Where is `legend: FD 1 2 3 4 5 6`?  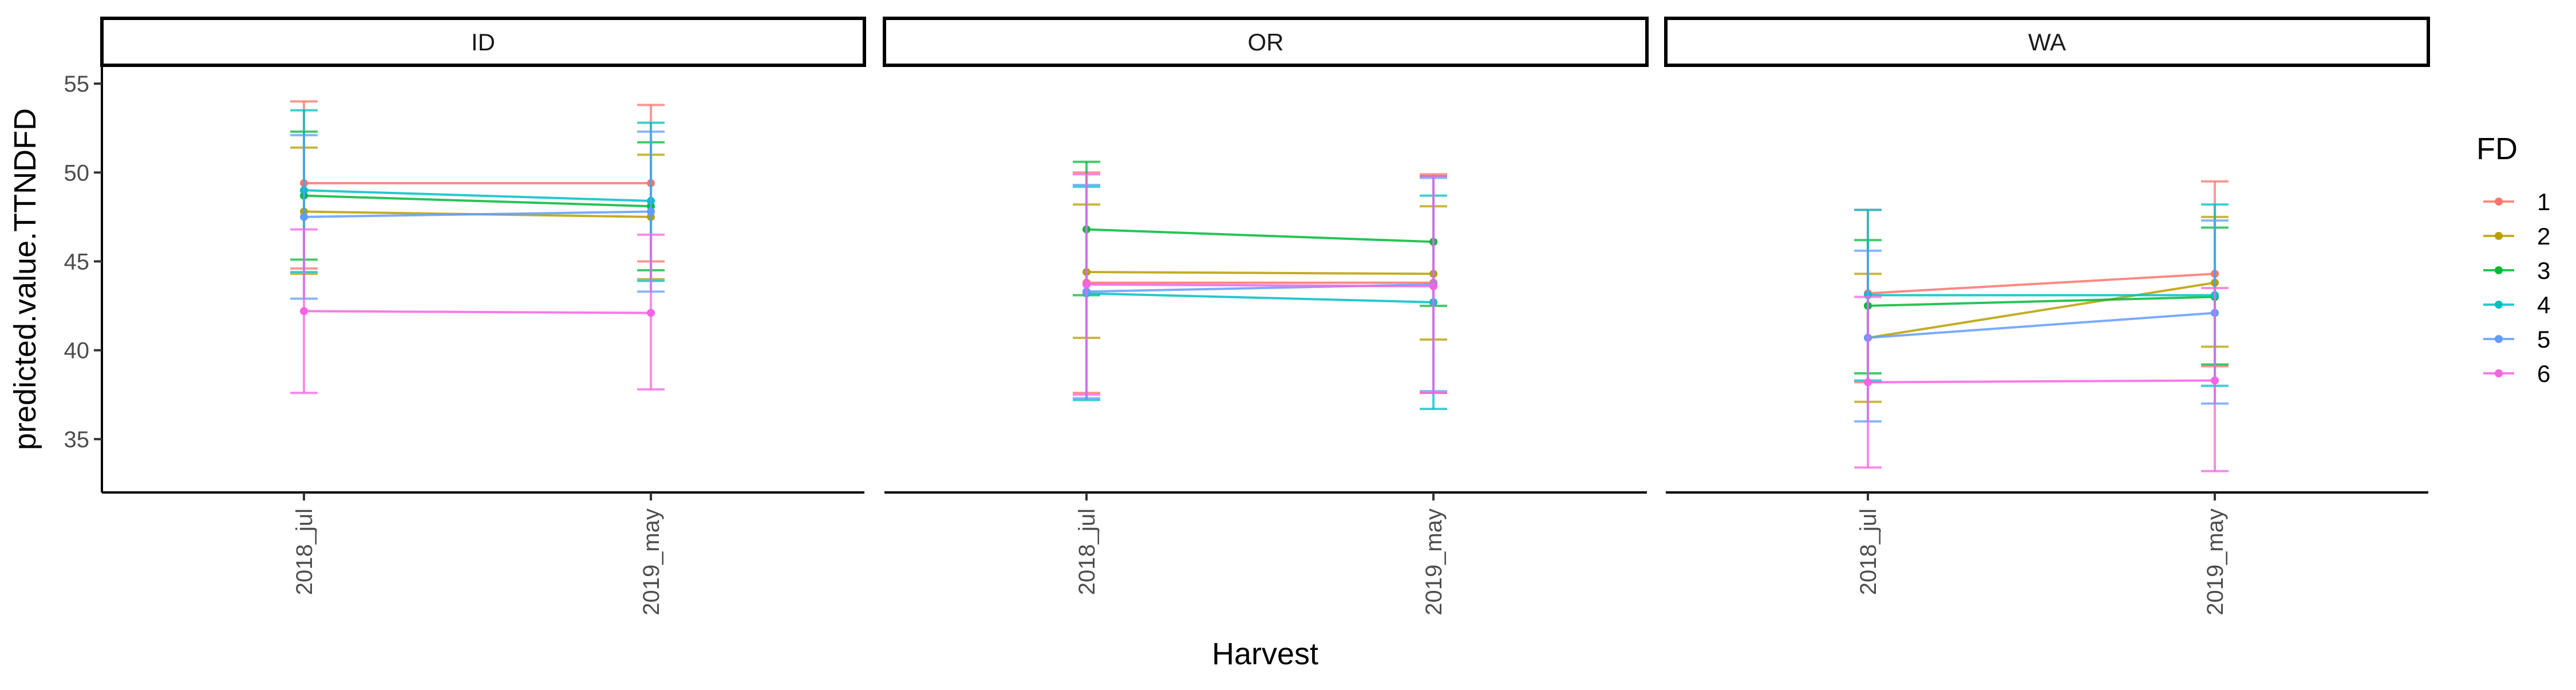 legend: FD 1 2 3 4 5 6 is located at coordinates (2513, 259).